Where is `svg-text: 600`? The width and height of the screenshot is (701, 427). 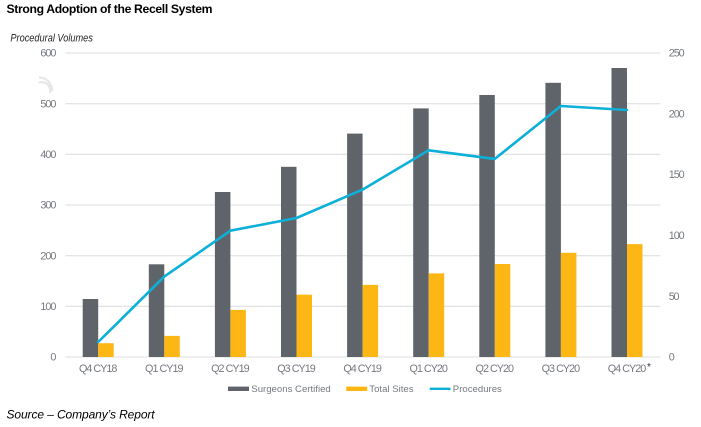 svg-text: 600 is located at coordinates (48, 54).